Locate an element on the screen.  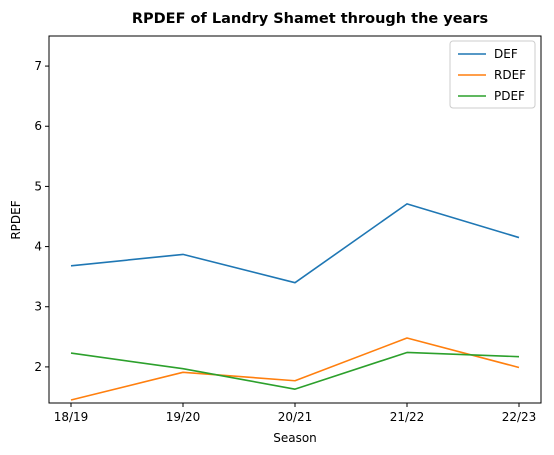
y-tick-label: 3 is located at coordinates (38, 307).